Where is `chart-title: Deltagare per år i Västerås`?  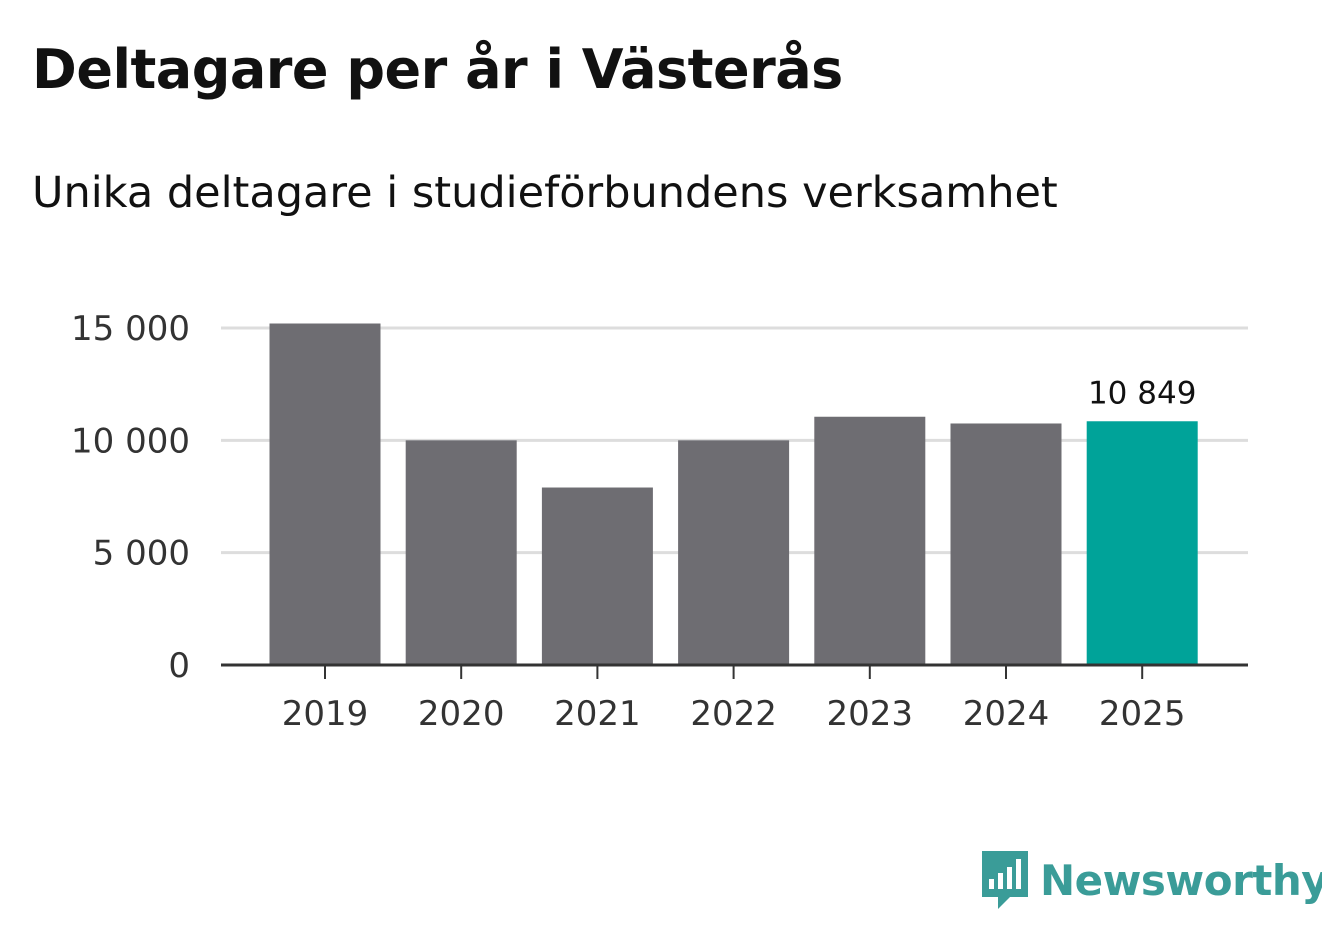
chart-title: Deltagare per år i Västerås is located at coordinates (437, 69).